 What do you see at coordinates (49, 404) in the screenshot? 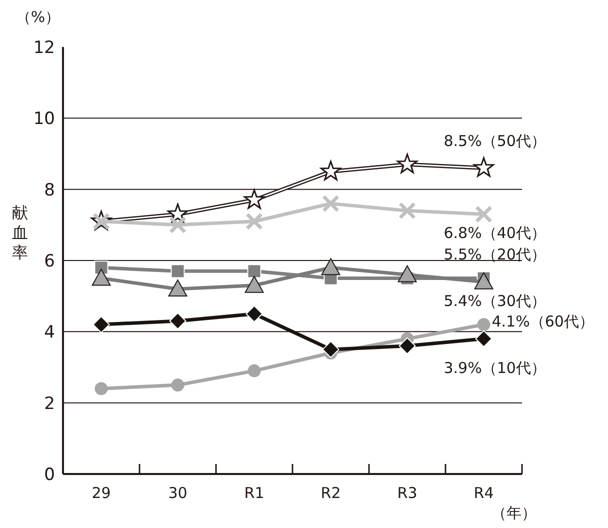
I see `y-tick-label: 2` at bounding box center [49, 404].